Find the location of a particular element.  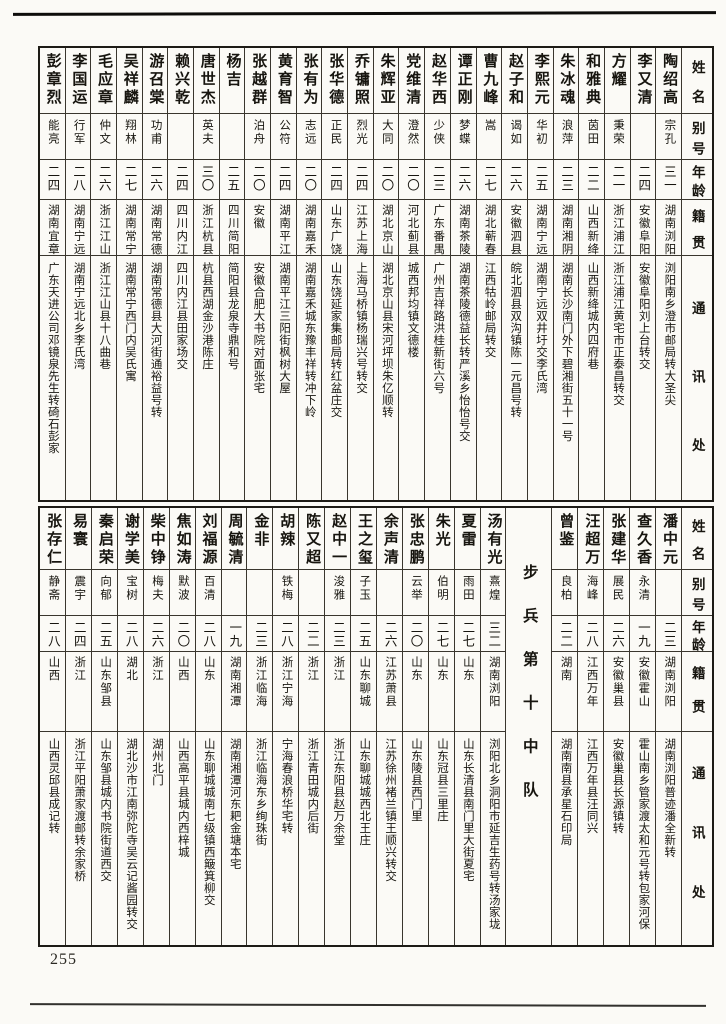

person-name-cell: 黄育智 is located at coordinates (283, 81).